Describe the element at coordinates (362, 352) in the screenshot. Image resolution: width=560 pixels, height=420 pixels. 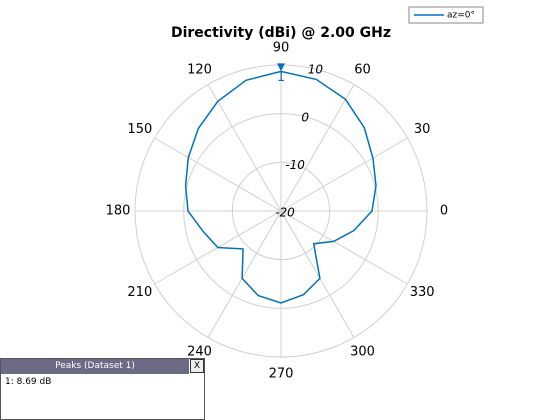
I see `theta-tick-label: 300` at that location.